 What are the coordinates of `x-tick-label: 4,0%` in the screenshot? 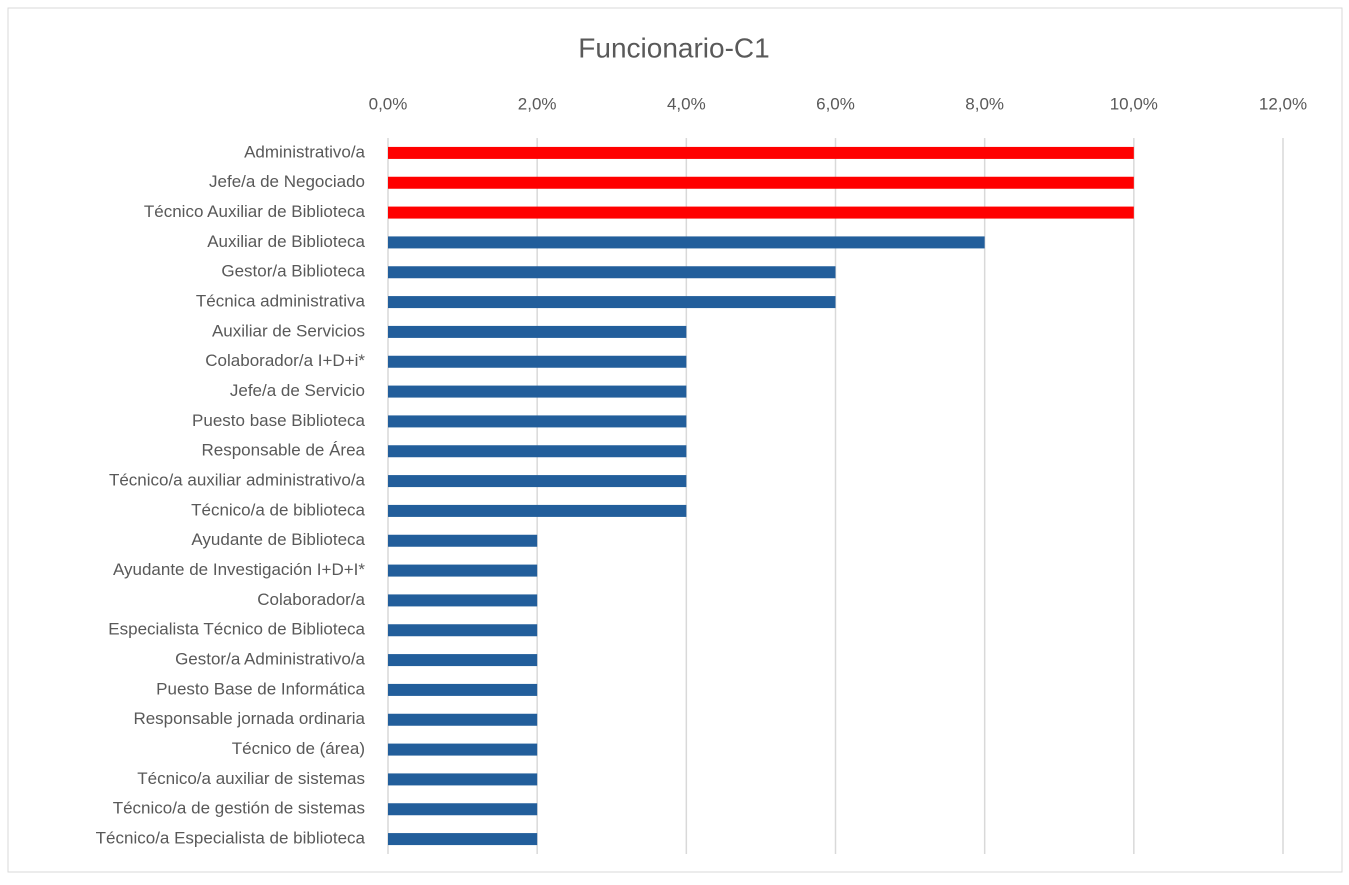 It's located at (686, 103).